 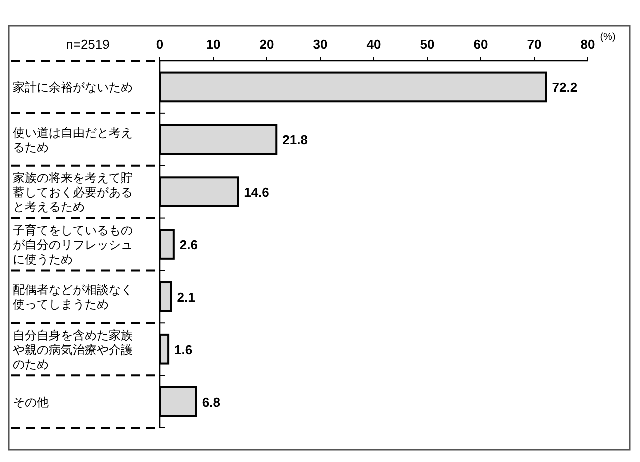 What do you see at coordinates (73, 87) in the screenshot?
I see `y-tick-label: 家計に余裕がないため` at bounding box center [73, 87].